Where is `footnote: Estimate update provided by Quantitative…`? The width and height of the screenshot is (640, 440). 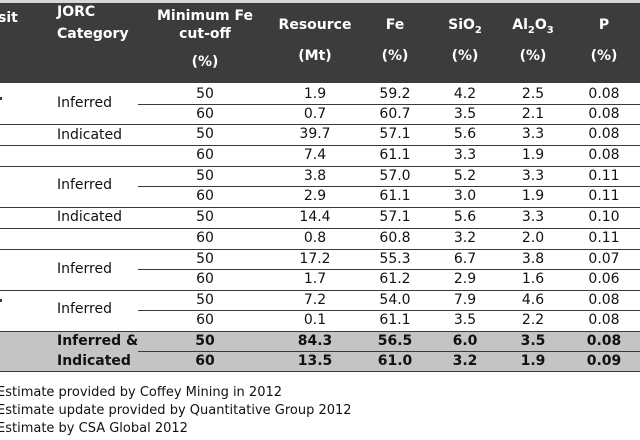 footnote: Estimate update provided by Quantitative… is located at coordinates (176, 410).